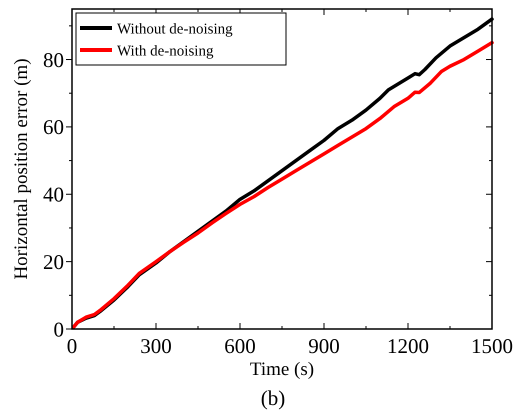  I want to click on y-tick-label: 40, so click(53, 194).